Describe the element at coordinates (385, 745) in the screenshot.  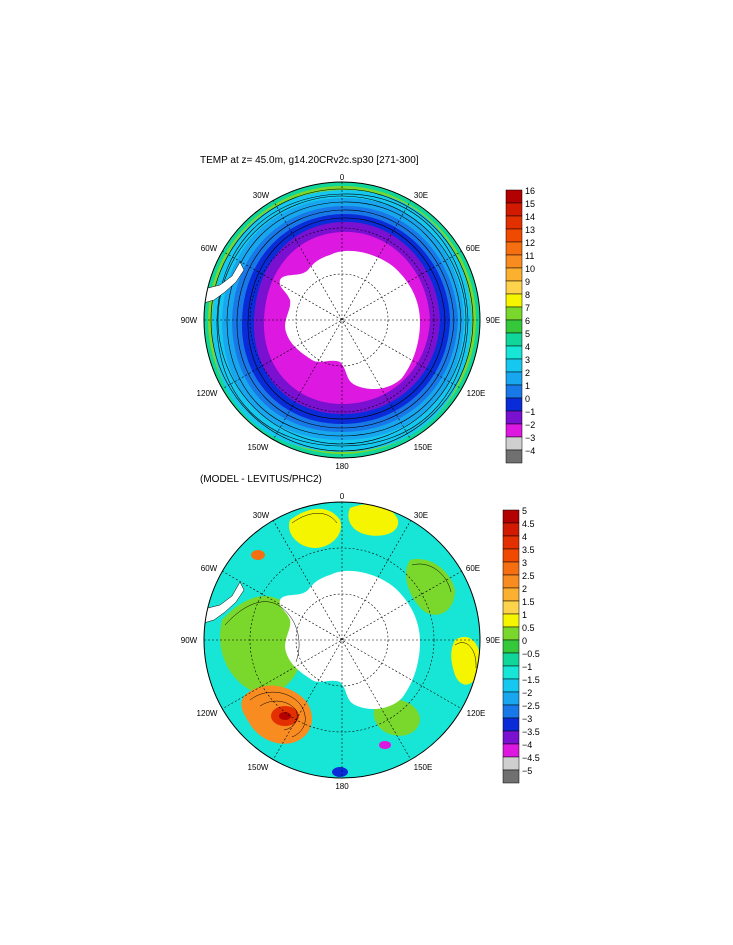
I see `map2-cold-spot1` at that location.